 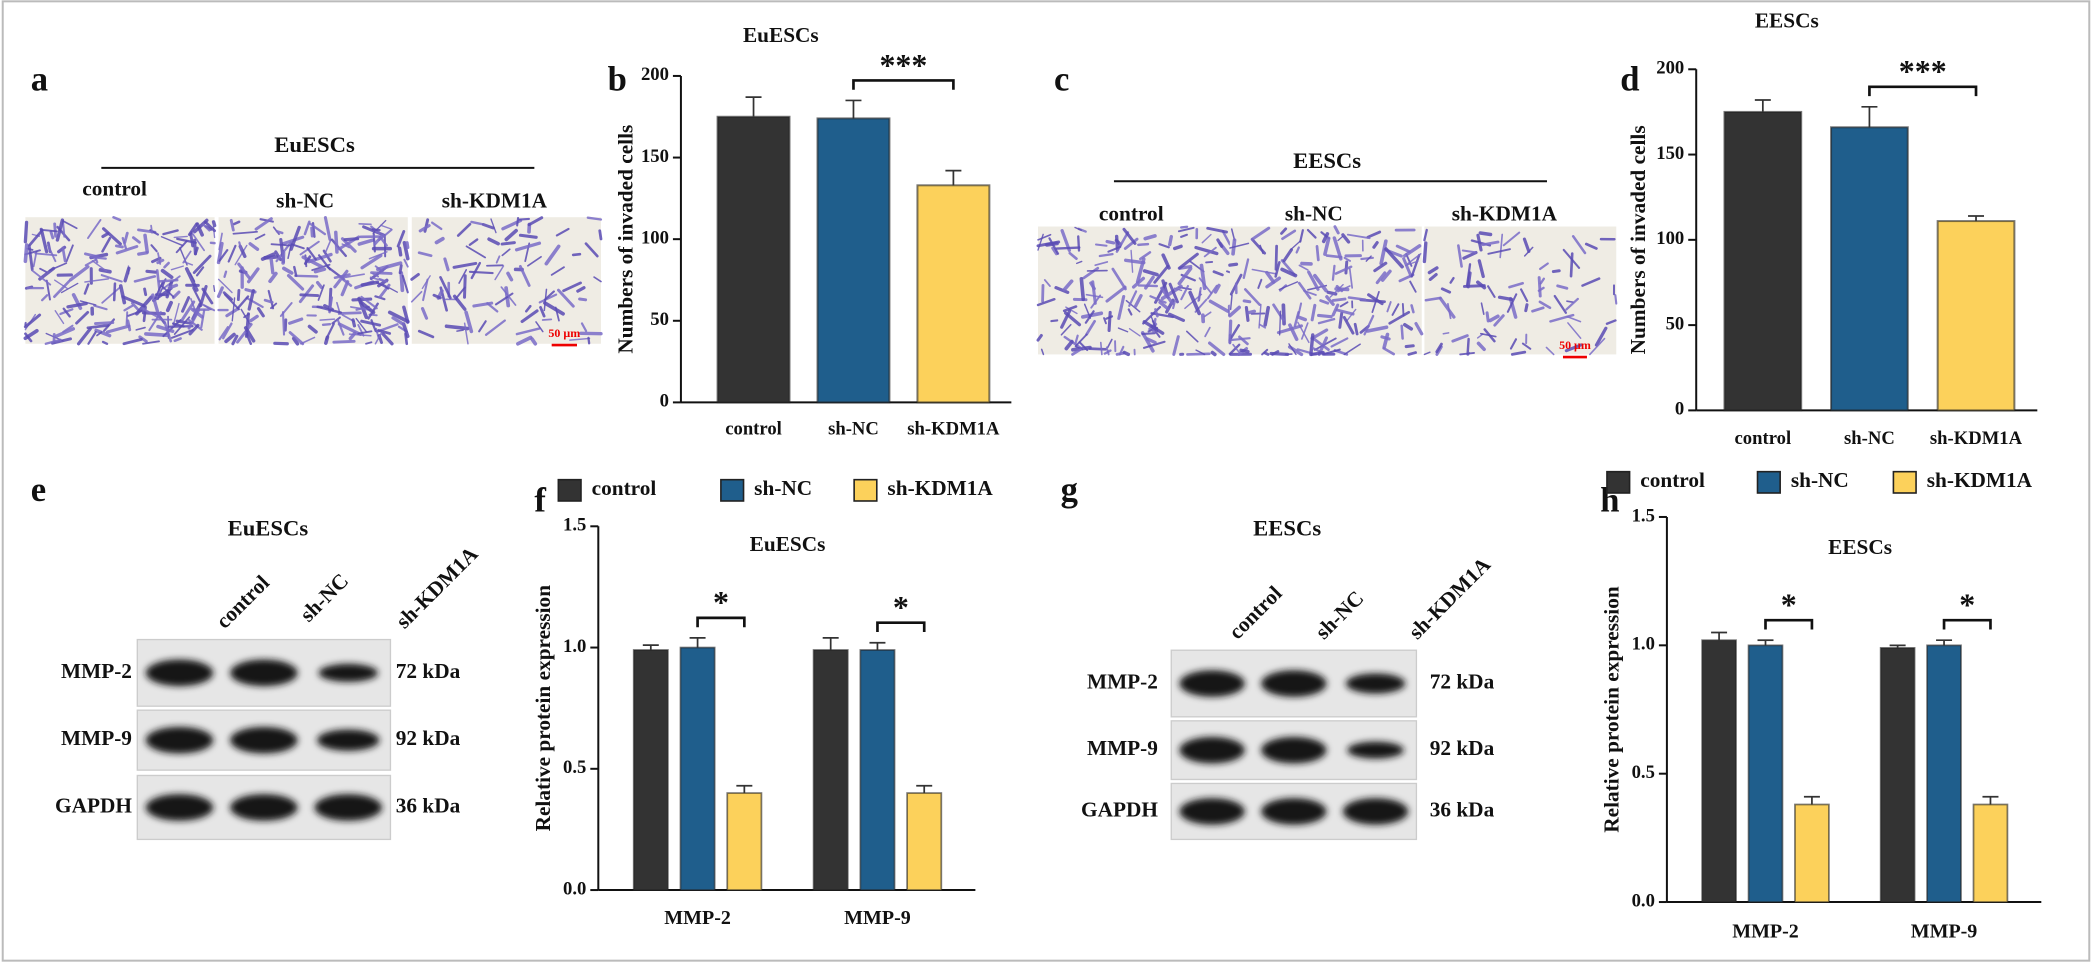 What do you see at coordinates (1923, 91) in the screenshot?
I see `significance-bracket` at bounding box center [1923, 91].